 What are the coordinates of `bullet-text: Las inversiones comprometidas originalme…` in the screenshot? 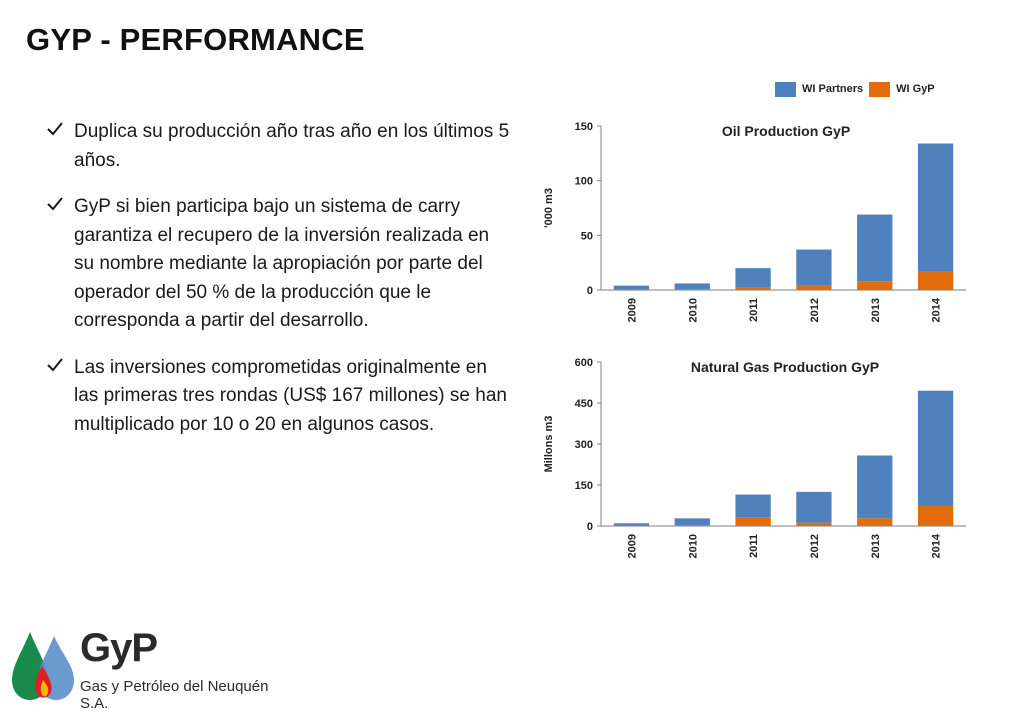 It's located at (290, 395).